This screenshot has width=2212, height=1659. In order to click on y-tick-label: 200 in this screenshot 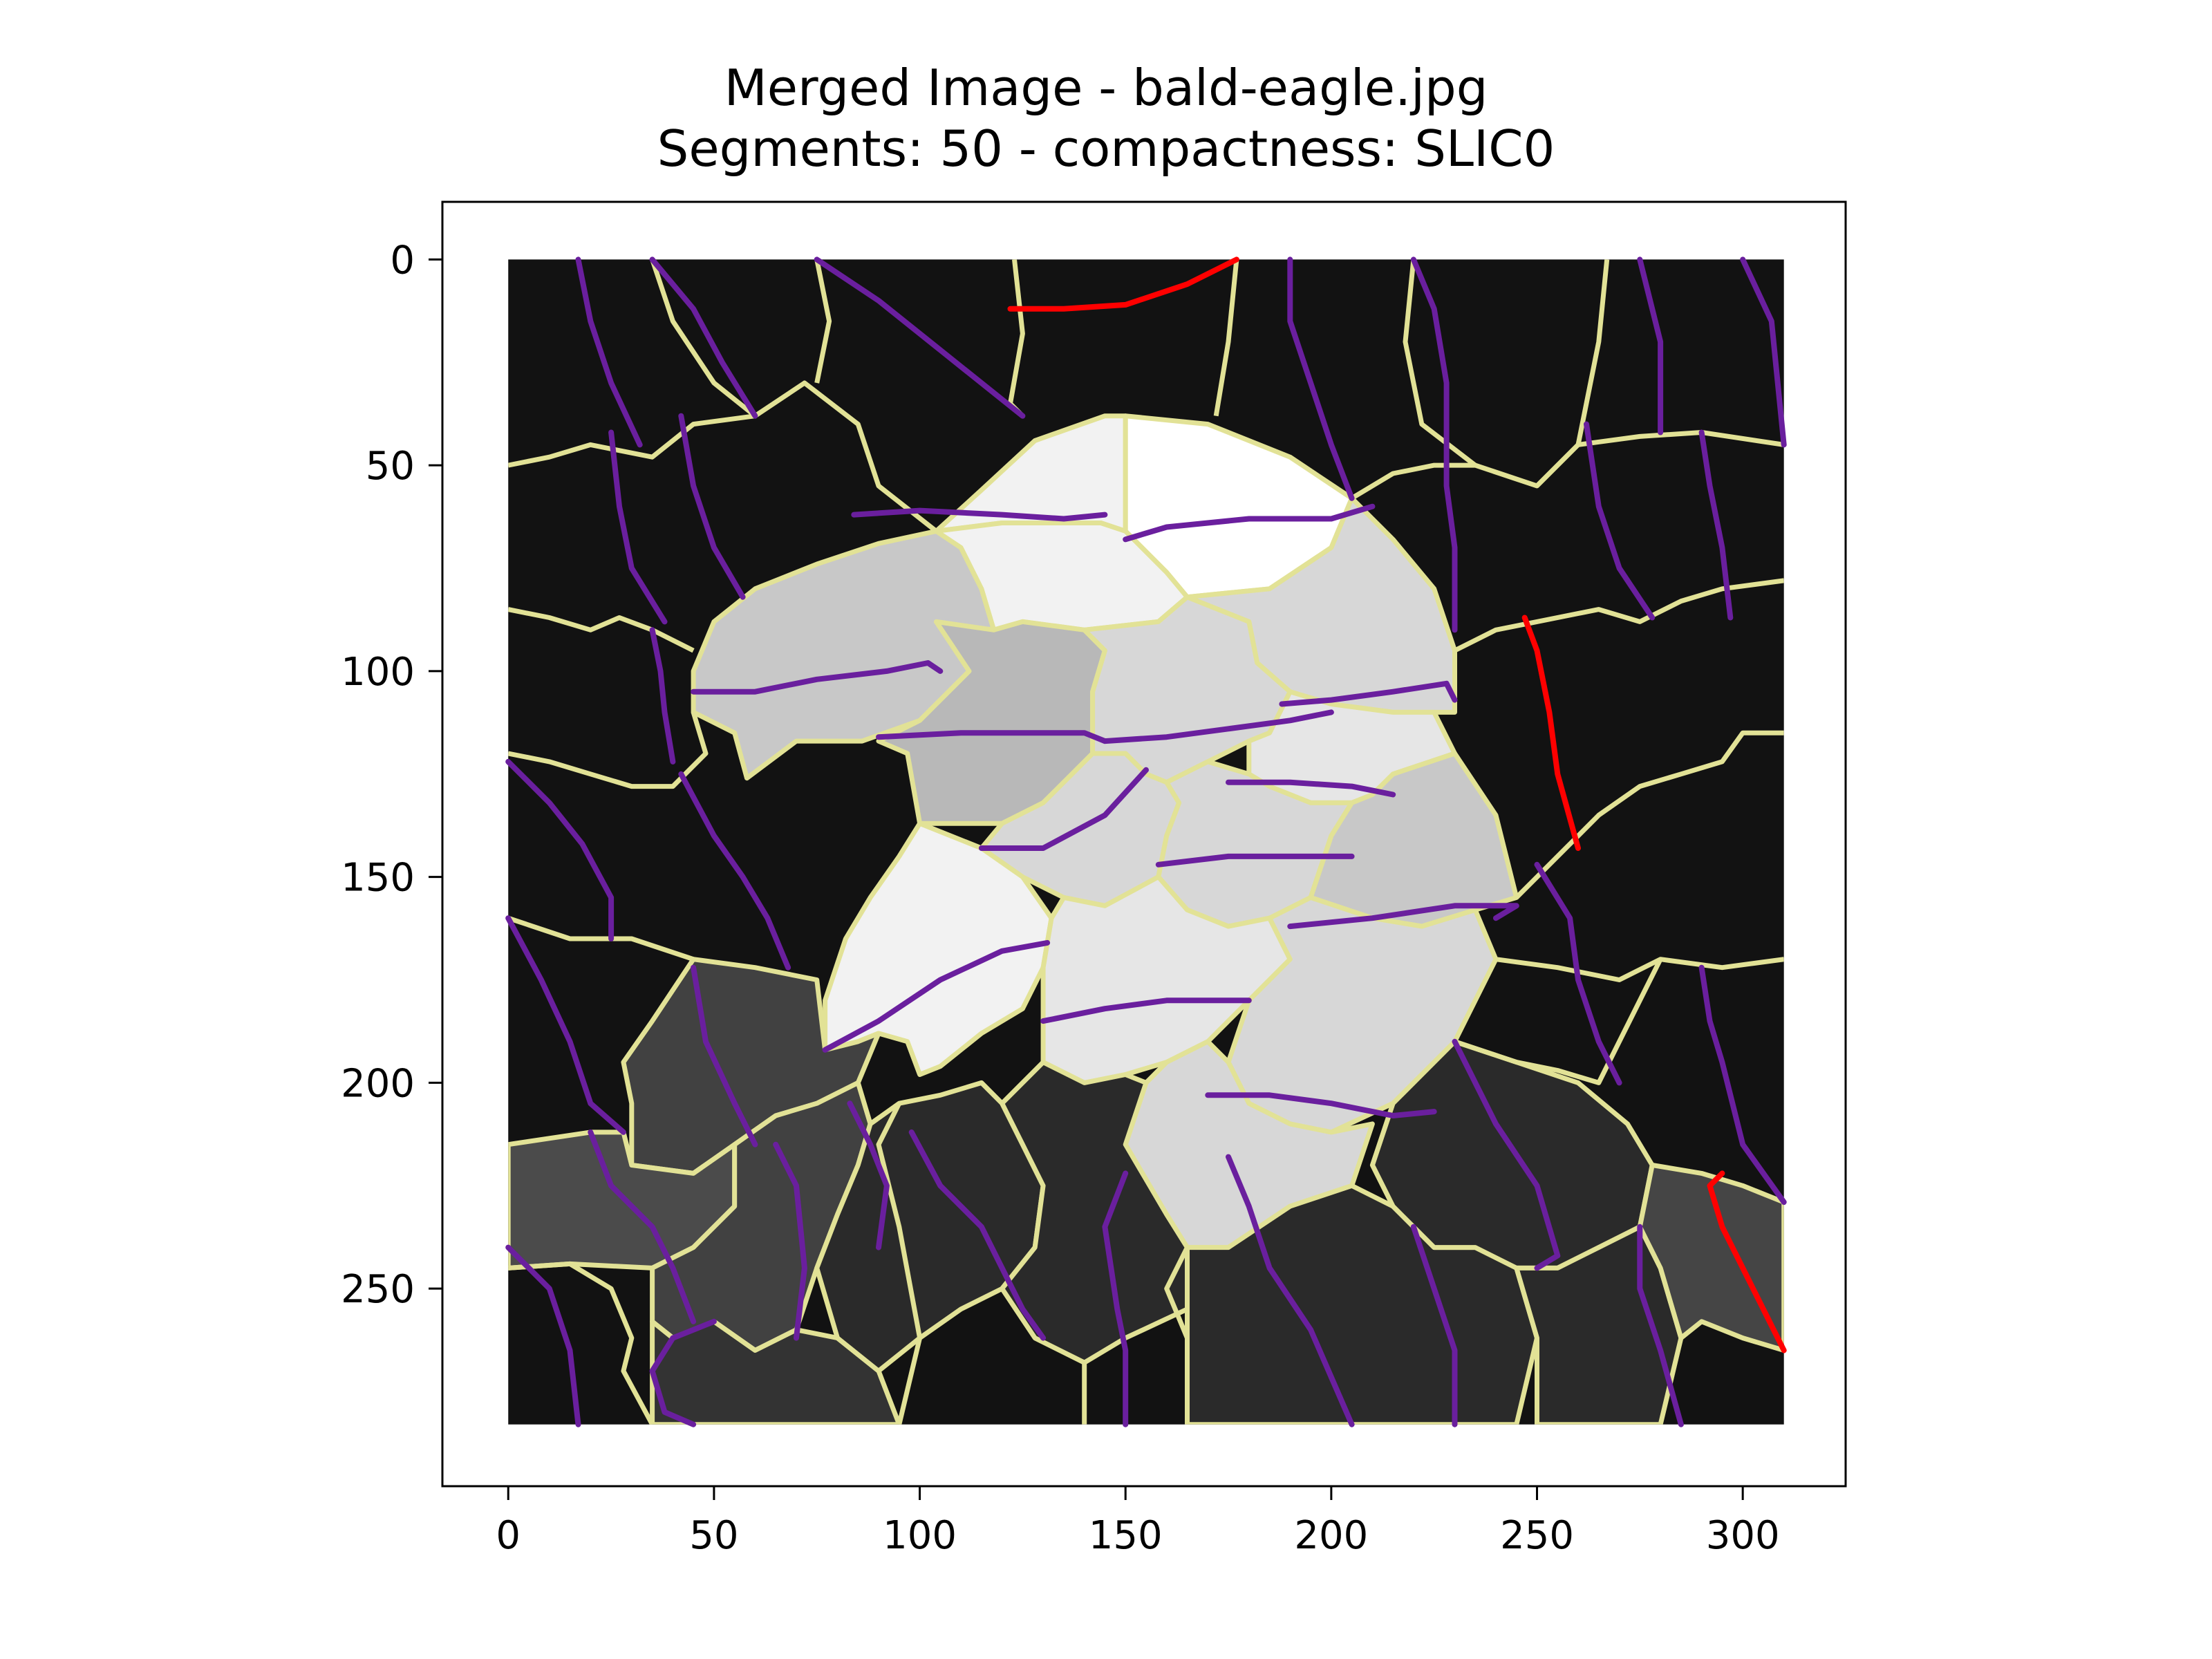, I will do `click(378, 1083)`.